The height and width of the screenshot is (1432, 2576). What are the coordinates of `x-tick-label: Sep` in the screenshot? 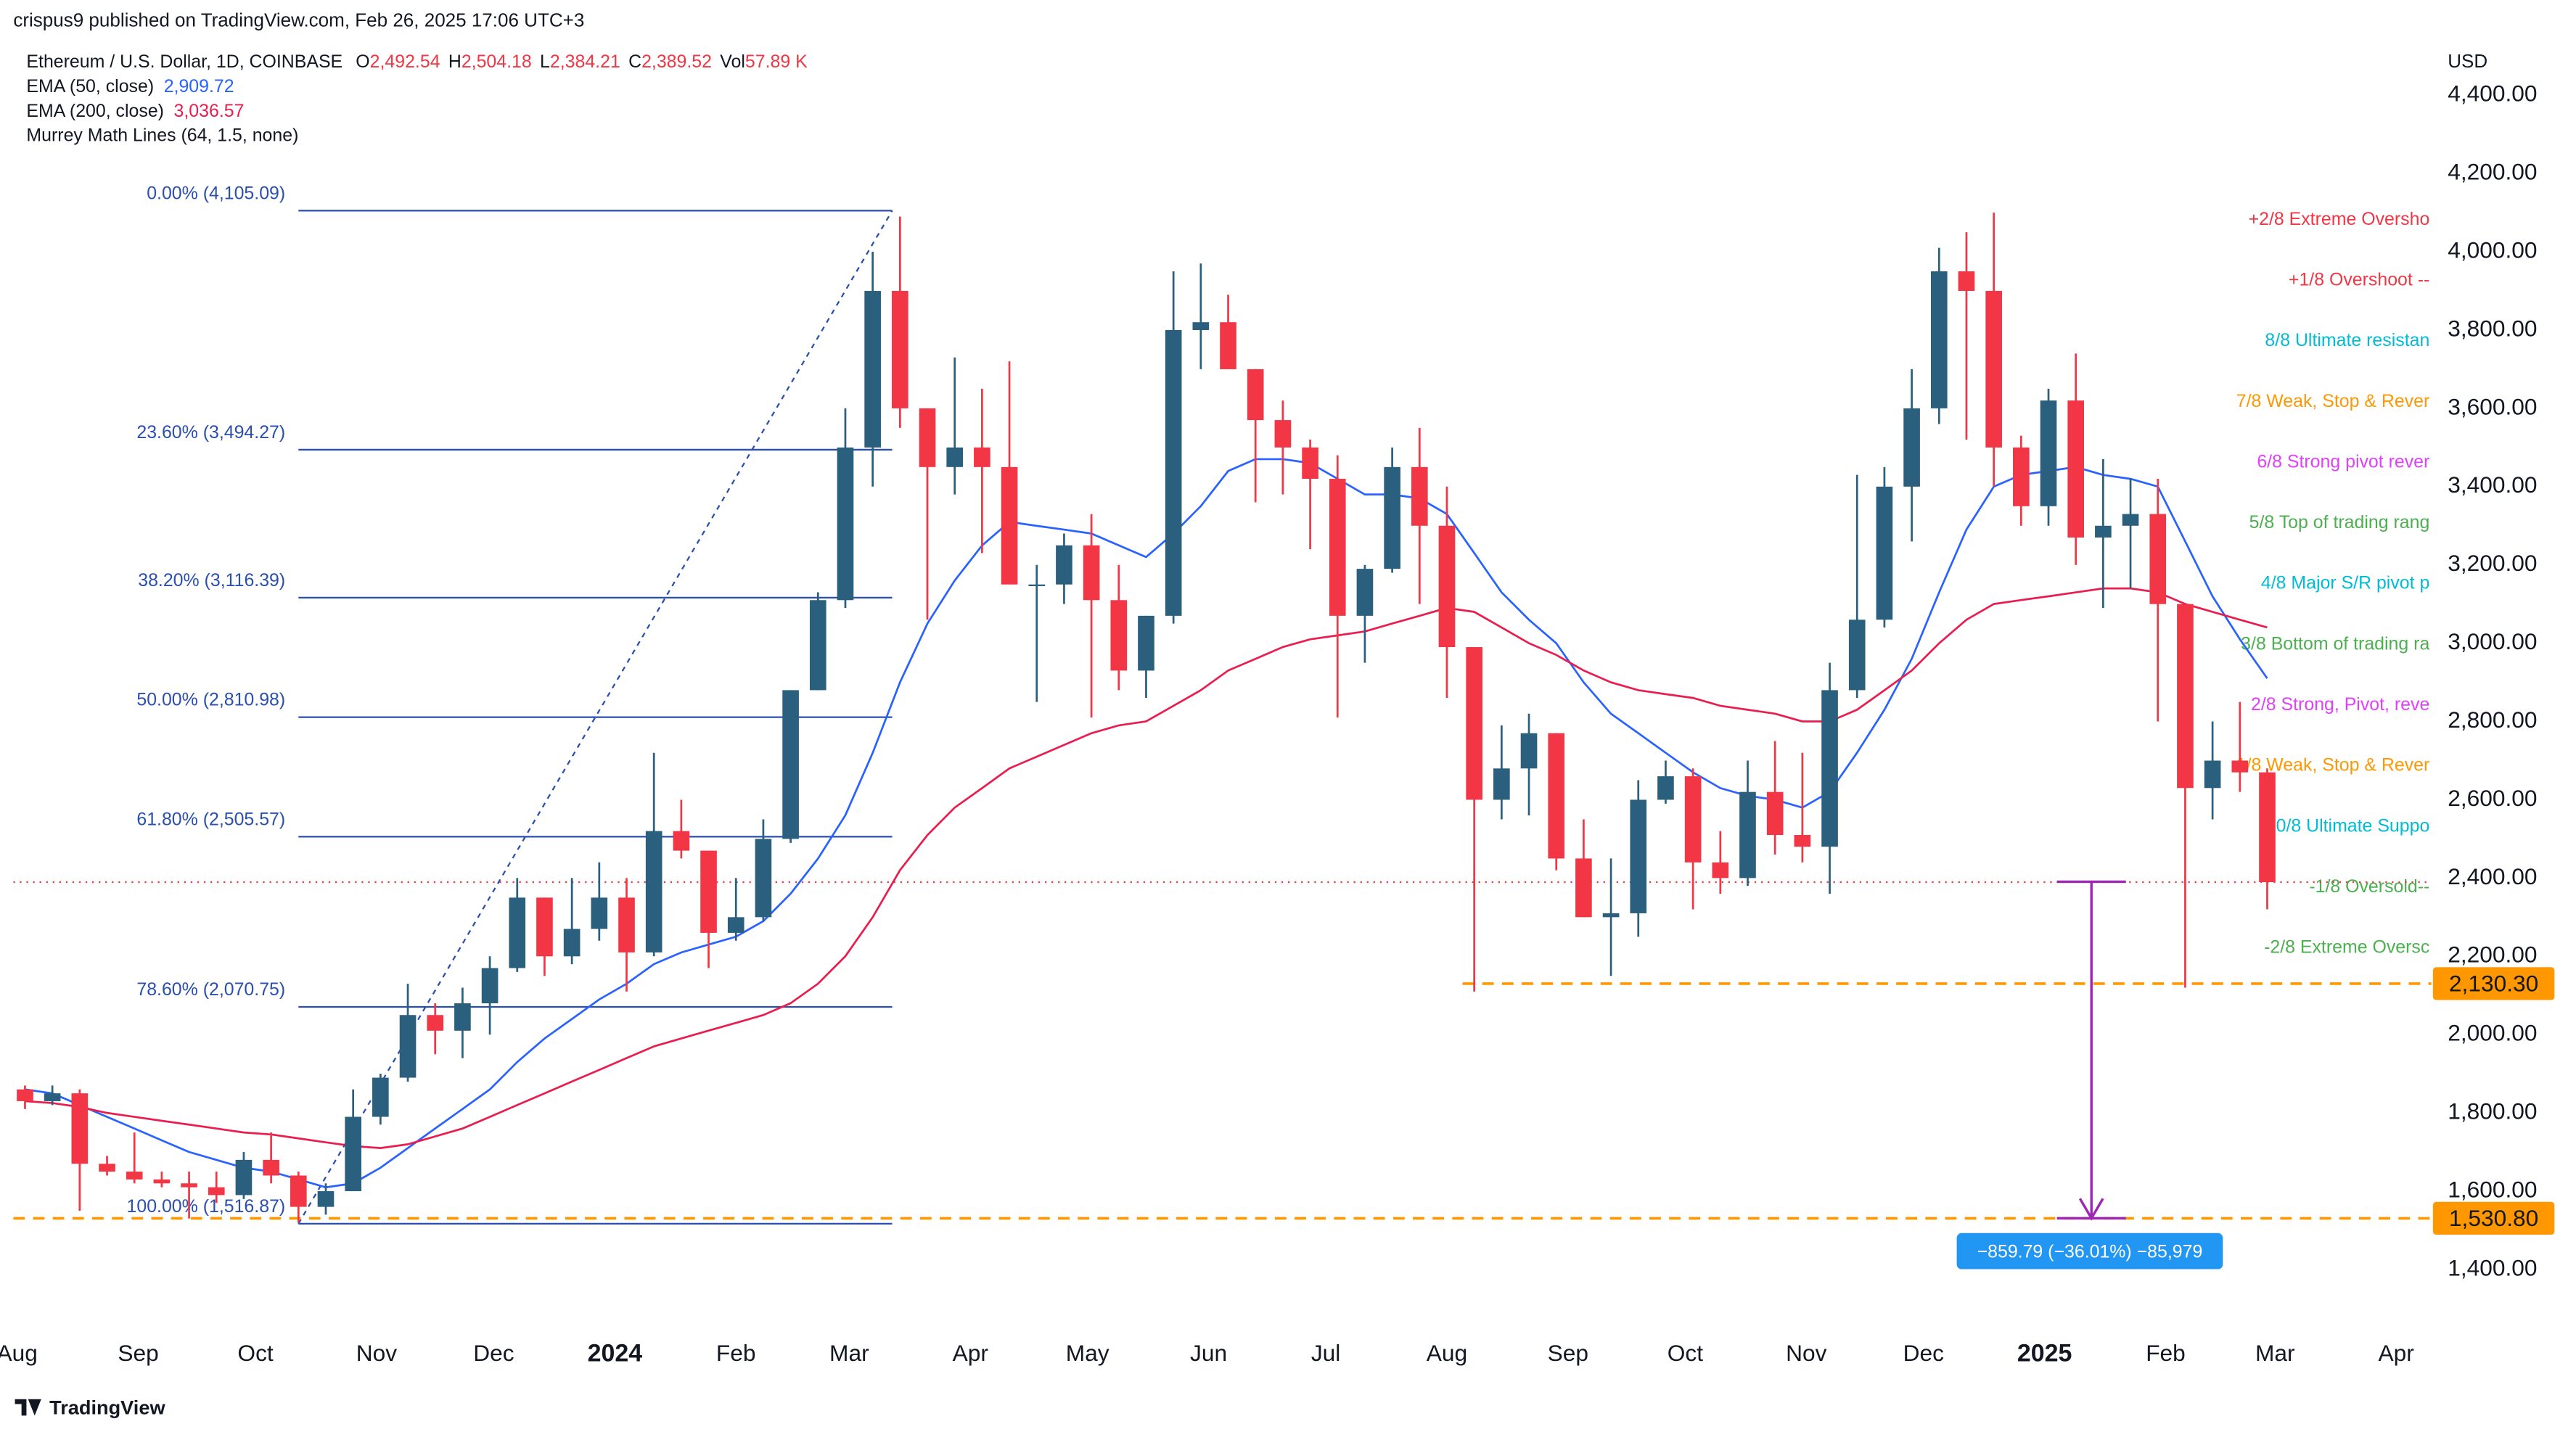 It's located at (1568, 1353).